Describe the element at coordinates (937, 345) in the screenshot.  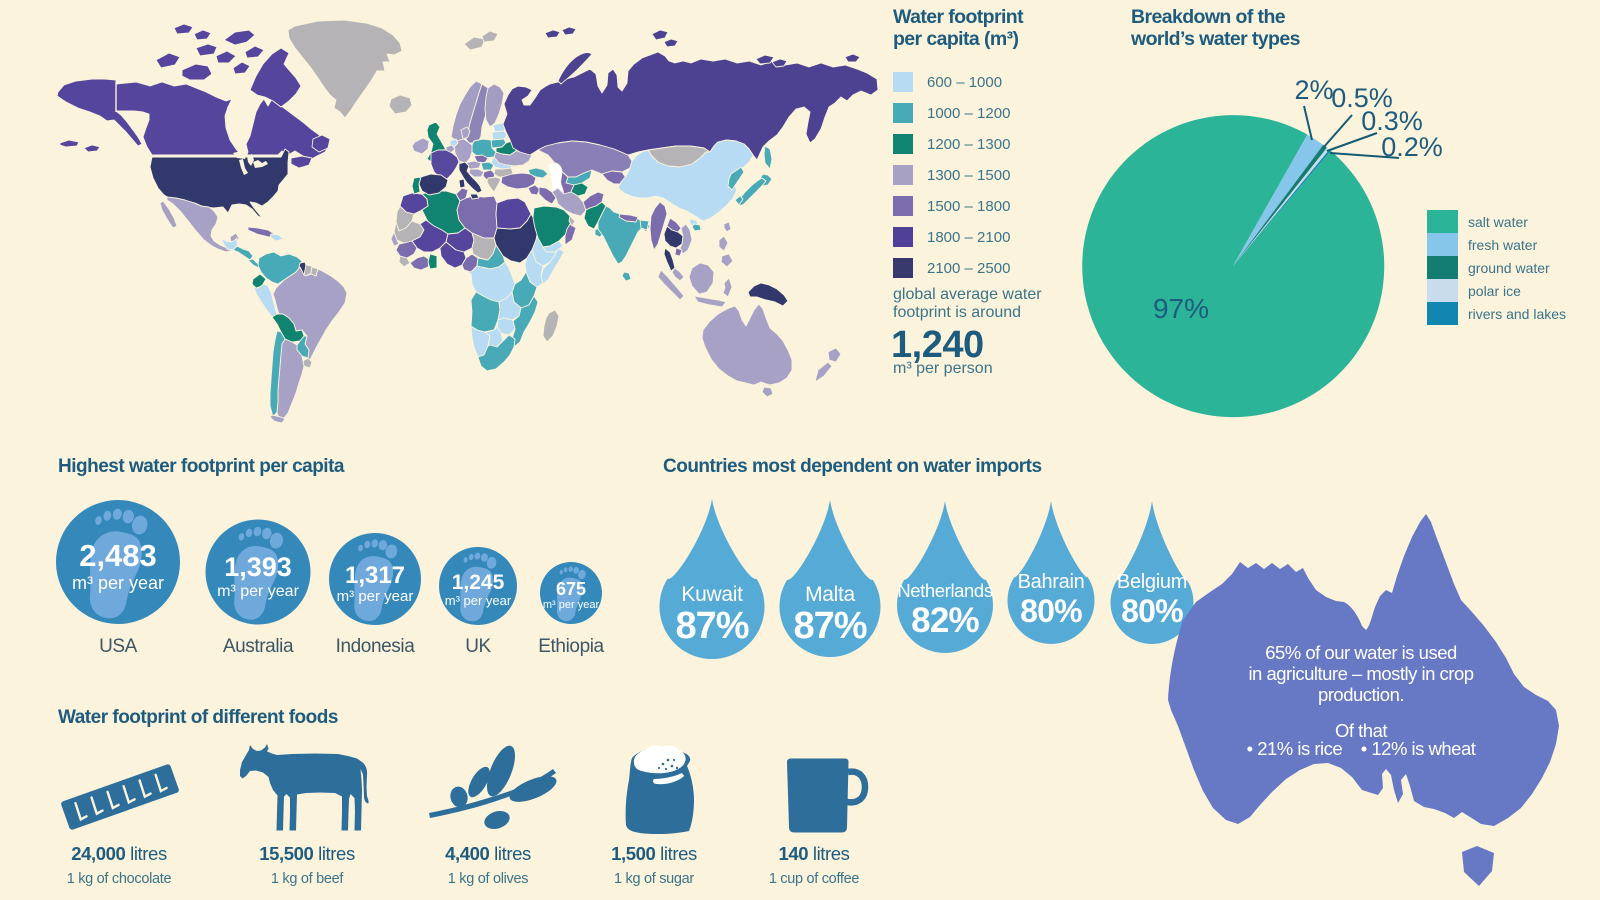
I see `svg-text: 1,240` at that location.